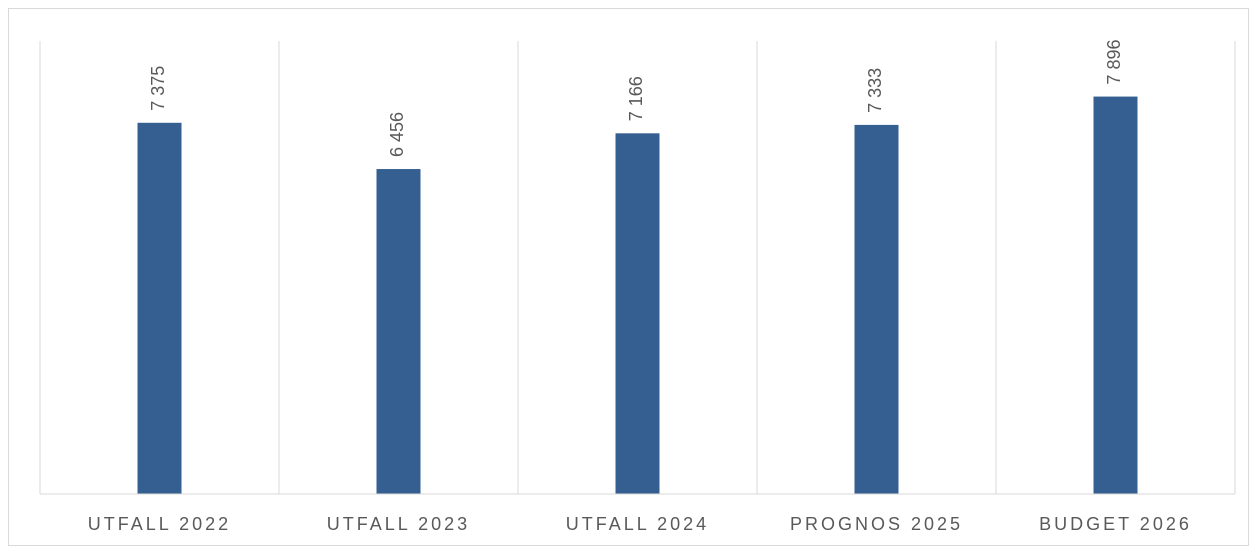  What do you see at coordinates (159, 524) in the screenshot?
I see `x-tick-label: UTFALL 2022` at bounding box center [159, 524].